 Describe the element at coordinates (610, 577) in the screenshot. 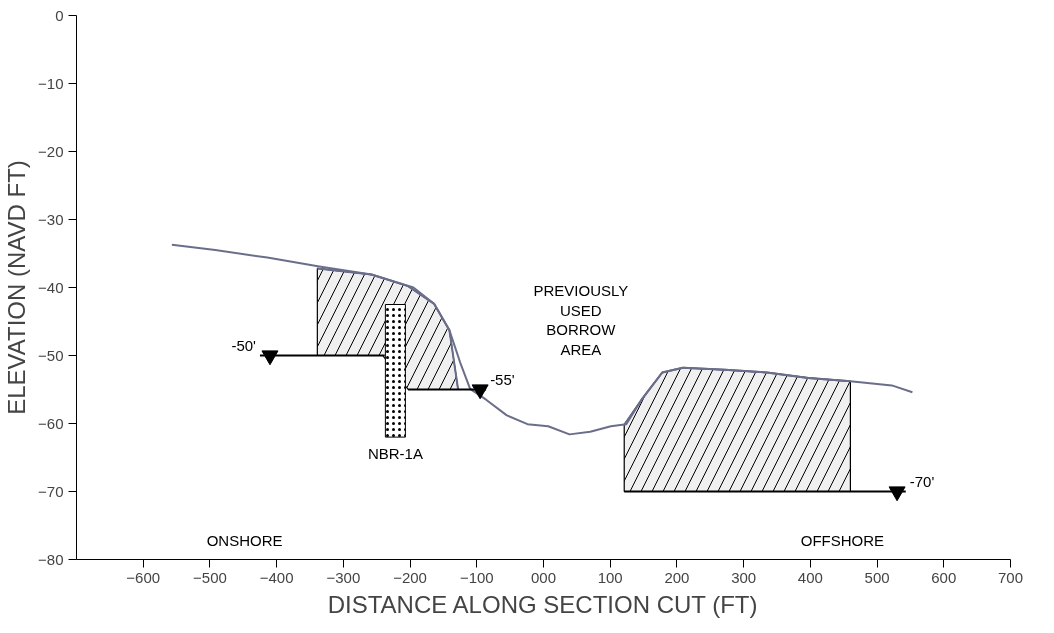

I see `x-tick-label: 100` at that location.